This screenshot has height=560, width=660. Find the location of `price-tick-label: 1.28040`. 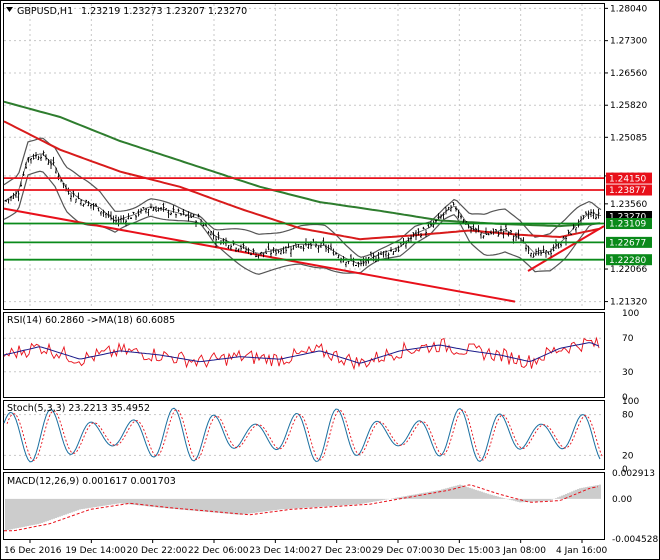

price-tick-label: 1.28040 is located at coordinates (628, 9).